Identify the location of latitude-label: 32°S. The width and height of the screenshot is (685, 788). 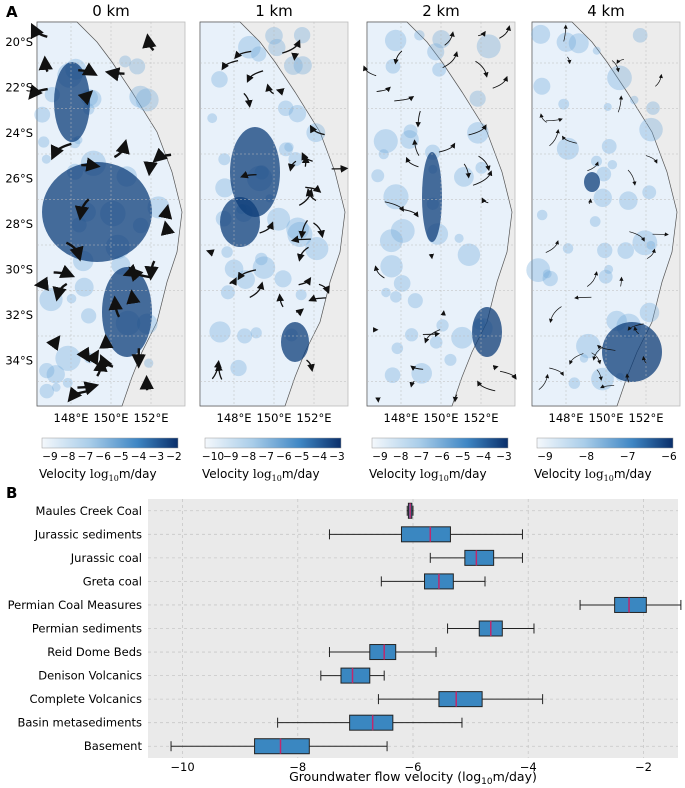
(19, 315).